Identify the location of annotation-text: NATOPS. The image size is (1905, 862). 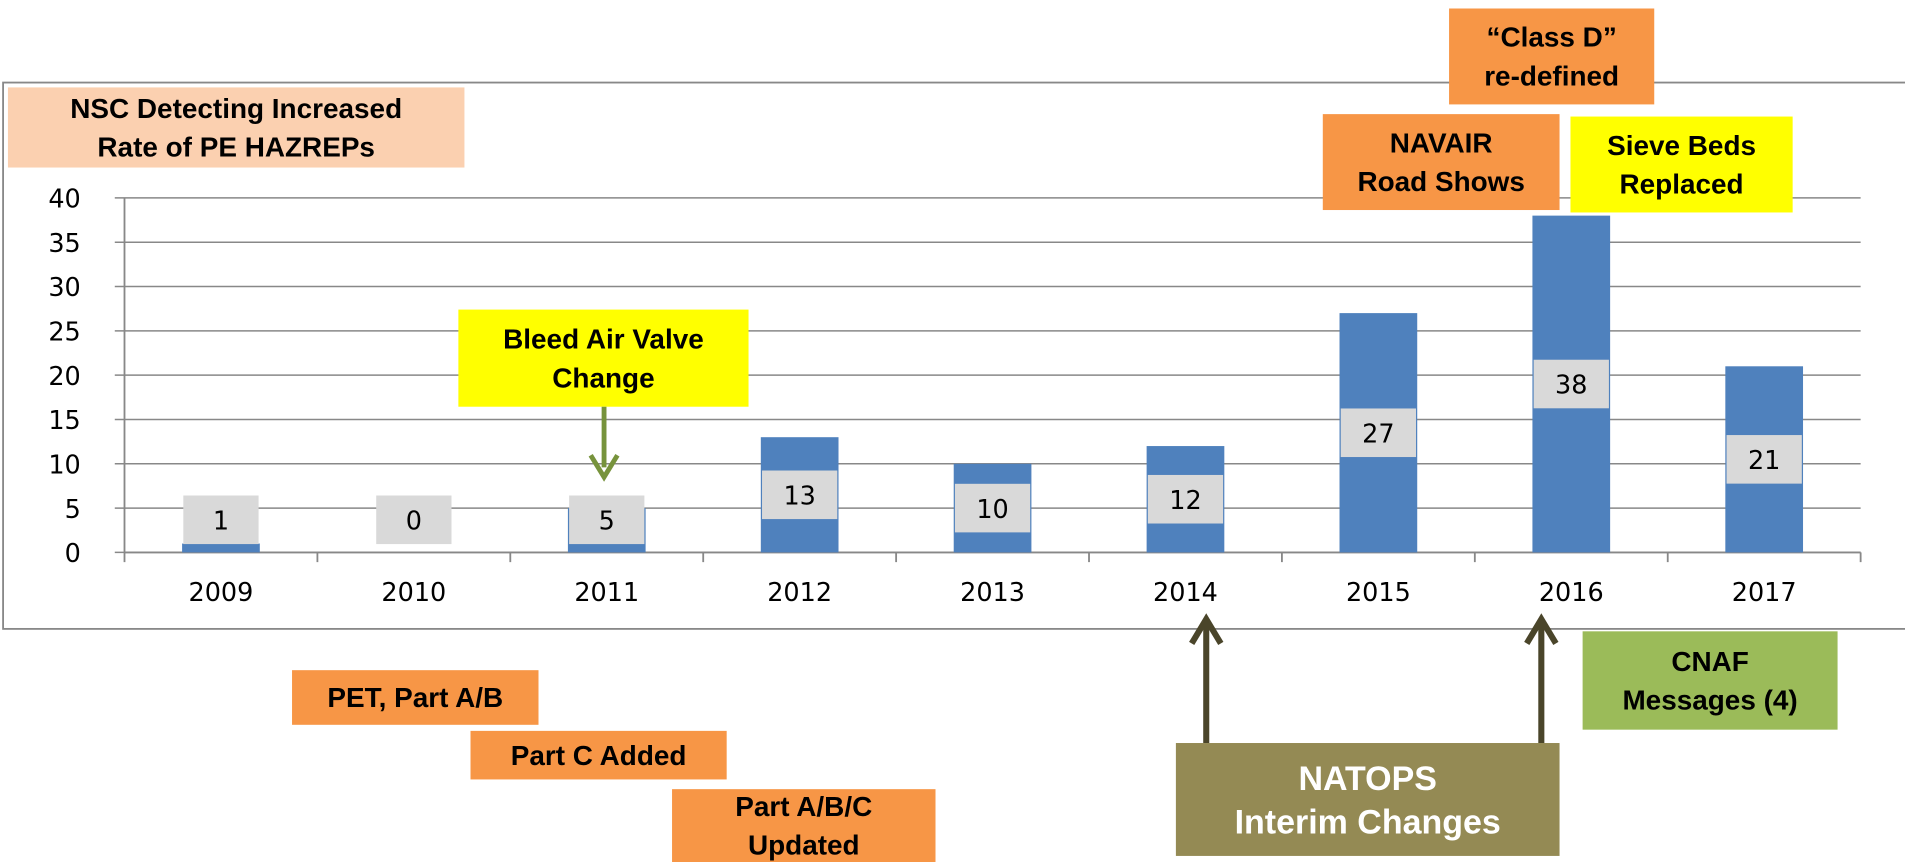
(1367, 779).